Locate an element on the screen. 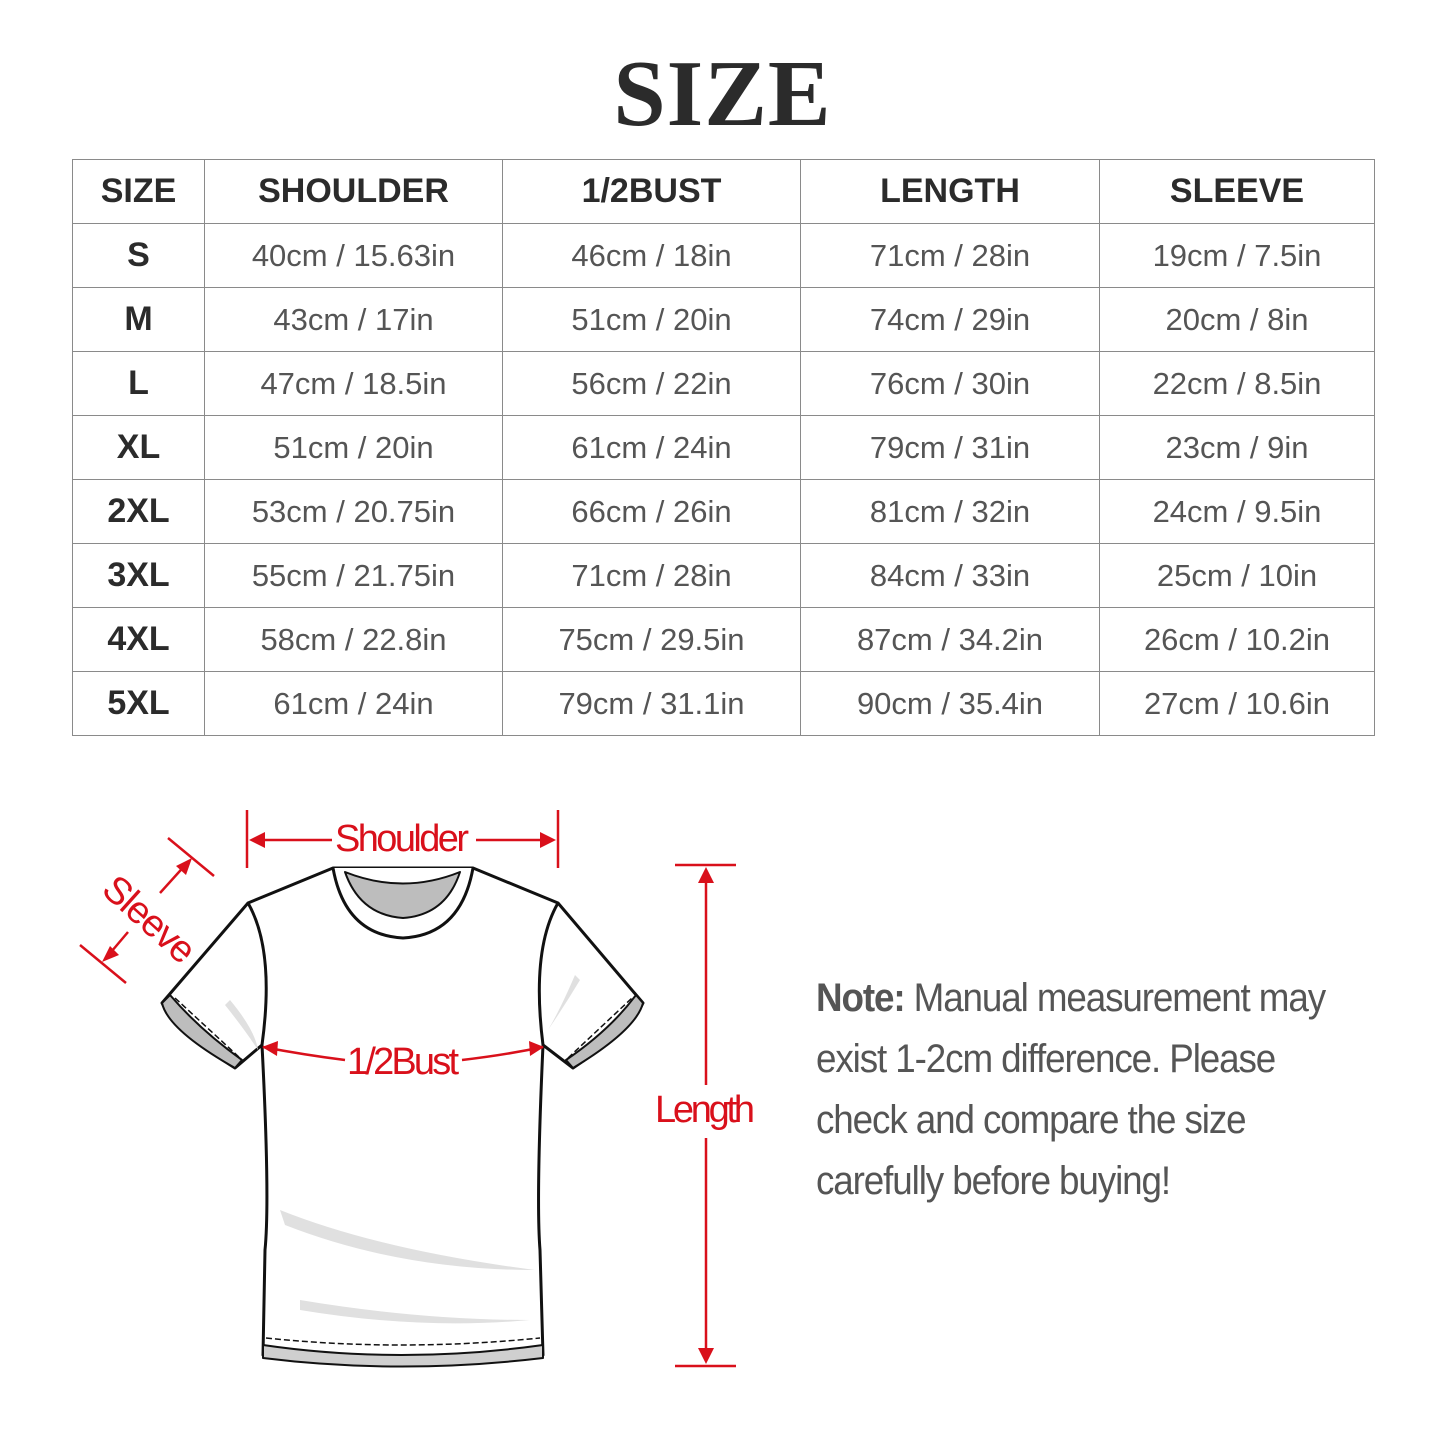 This screenshot has height=1445, width=1445. shoulder-label: Shoulder is located at coordinates (402, 839).